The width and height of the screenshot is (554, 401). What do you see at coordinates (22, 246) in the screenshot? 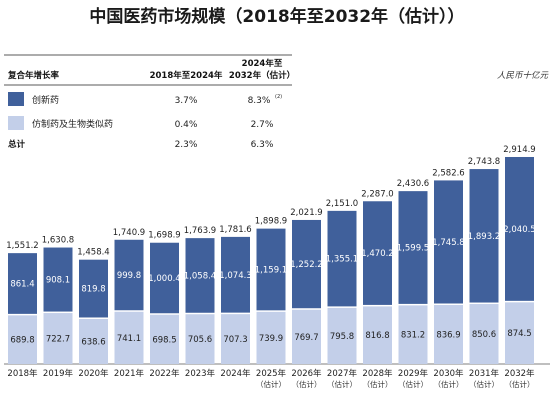
I see `label-total-1: 1,551.2` at bounding box center [22, 246].